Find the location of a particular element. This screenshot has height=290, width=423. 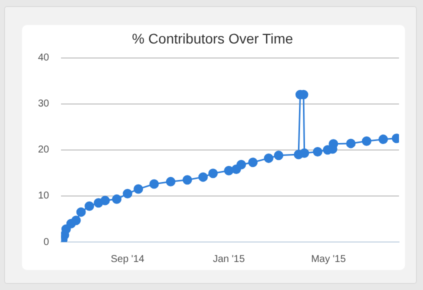

x-tick-label: Sep '14 is located at coordinates (127, 259).